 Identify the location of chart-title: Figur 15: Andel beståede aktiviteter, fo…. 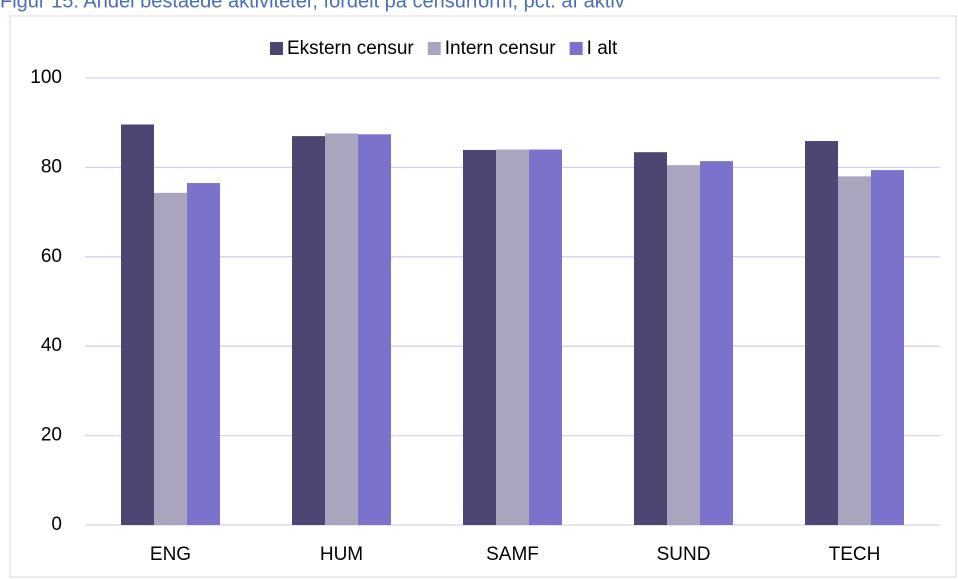
(312, 6).